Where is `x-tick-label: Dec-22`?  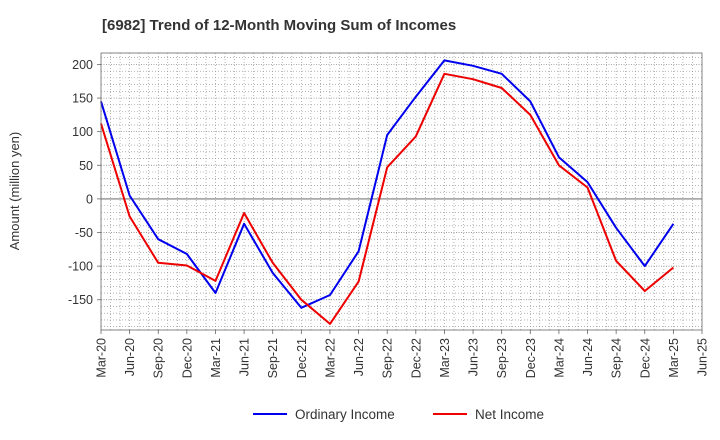
x-tick-label: Dec-22 is located at coordinates (416, 358).